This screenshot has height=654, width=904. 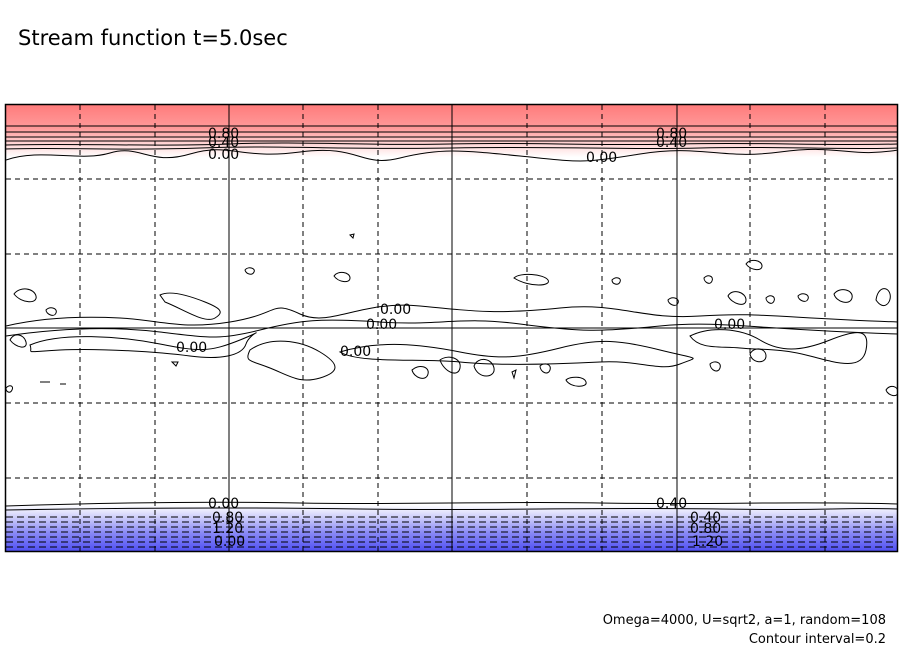 I want to click on top-contours, so click(x=452, y=143).